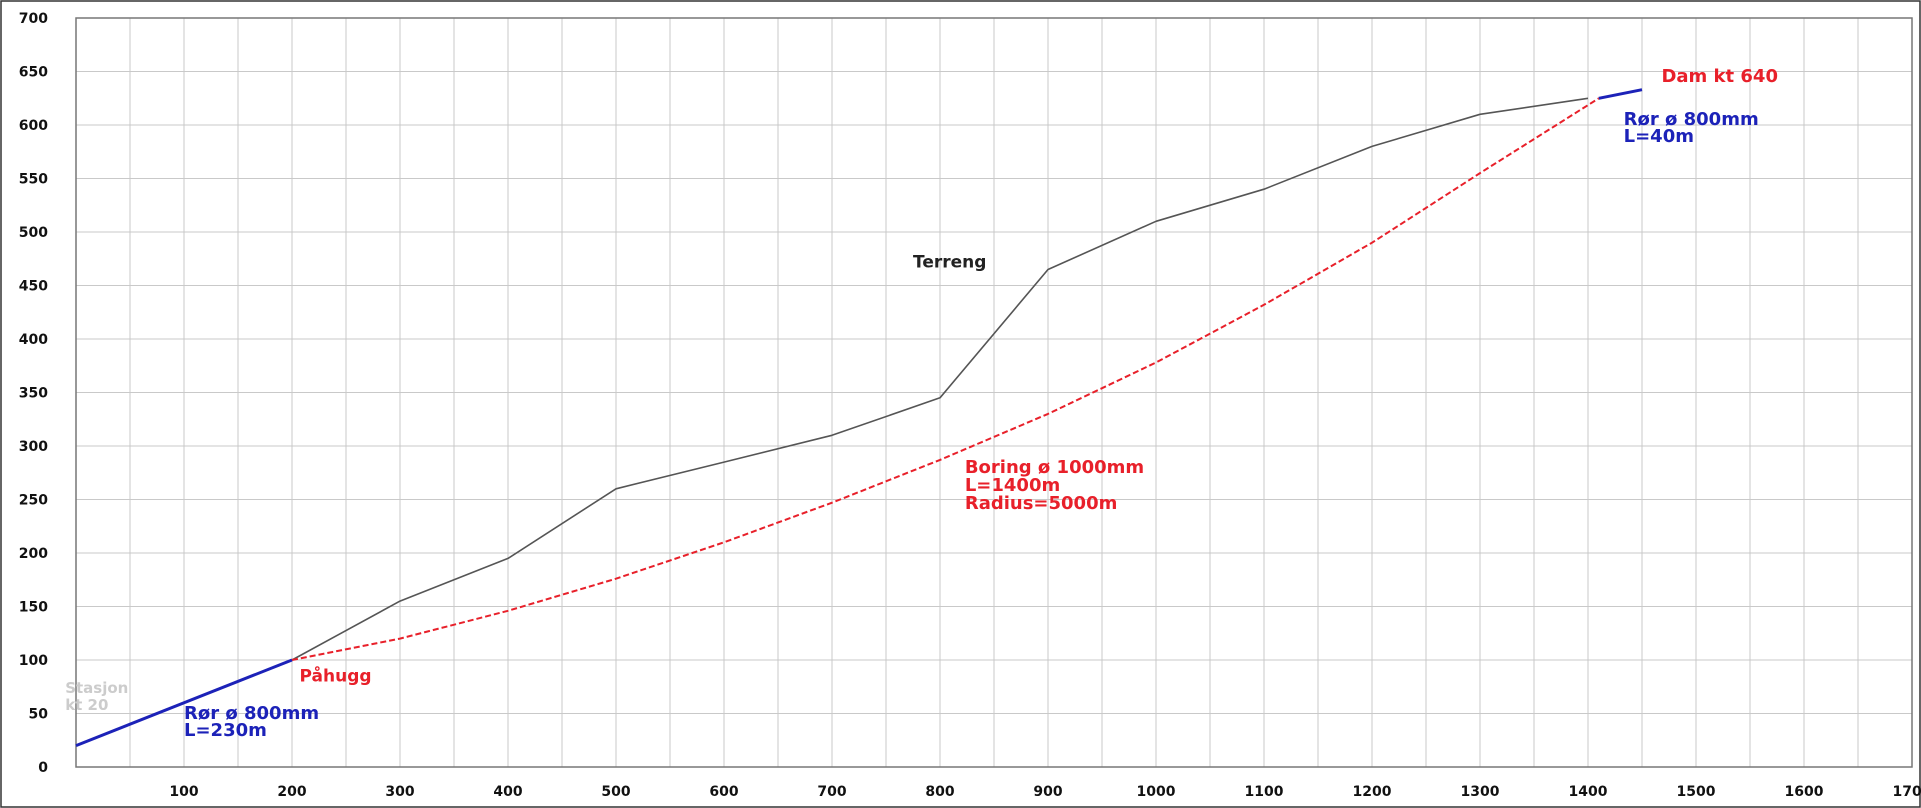 The height and width of the screenshot is (808, 1921). I want to click on x-tick-label: 900, so click(1047, 792).